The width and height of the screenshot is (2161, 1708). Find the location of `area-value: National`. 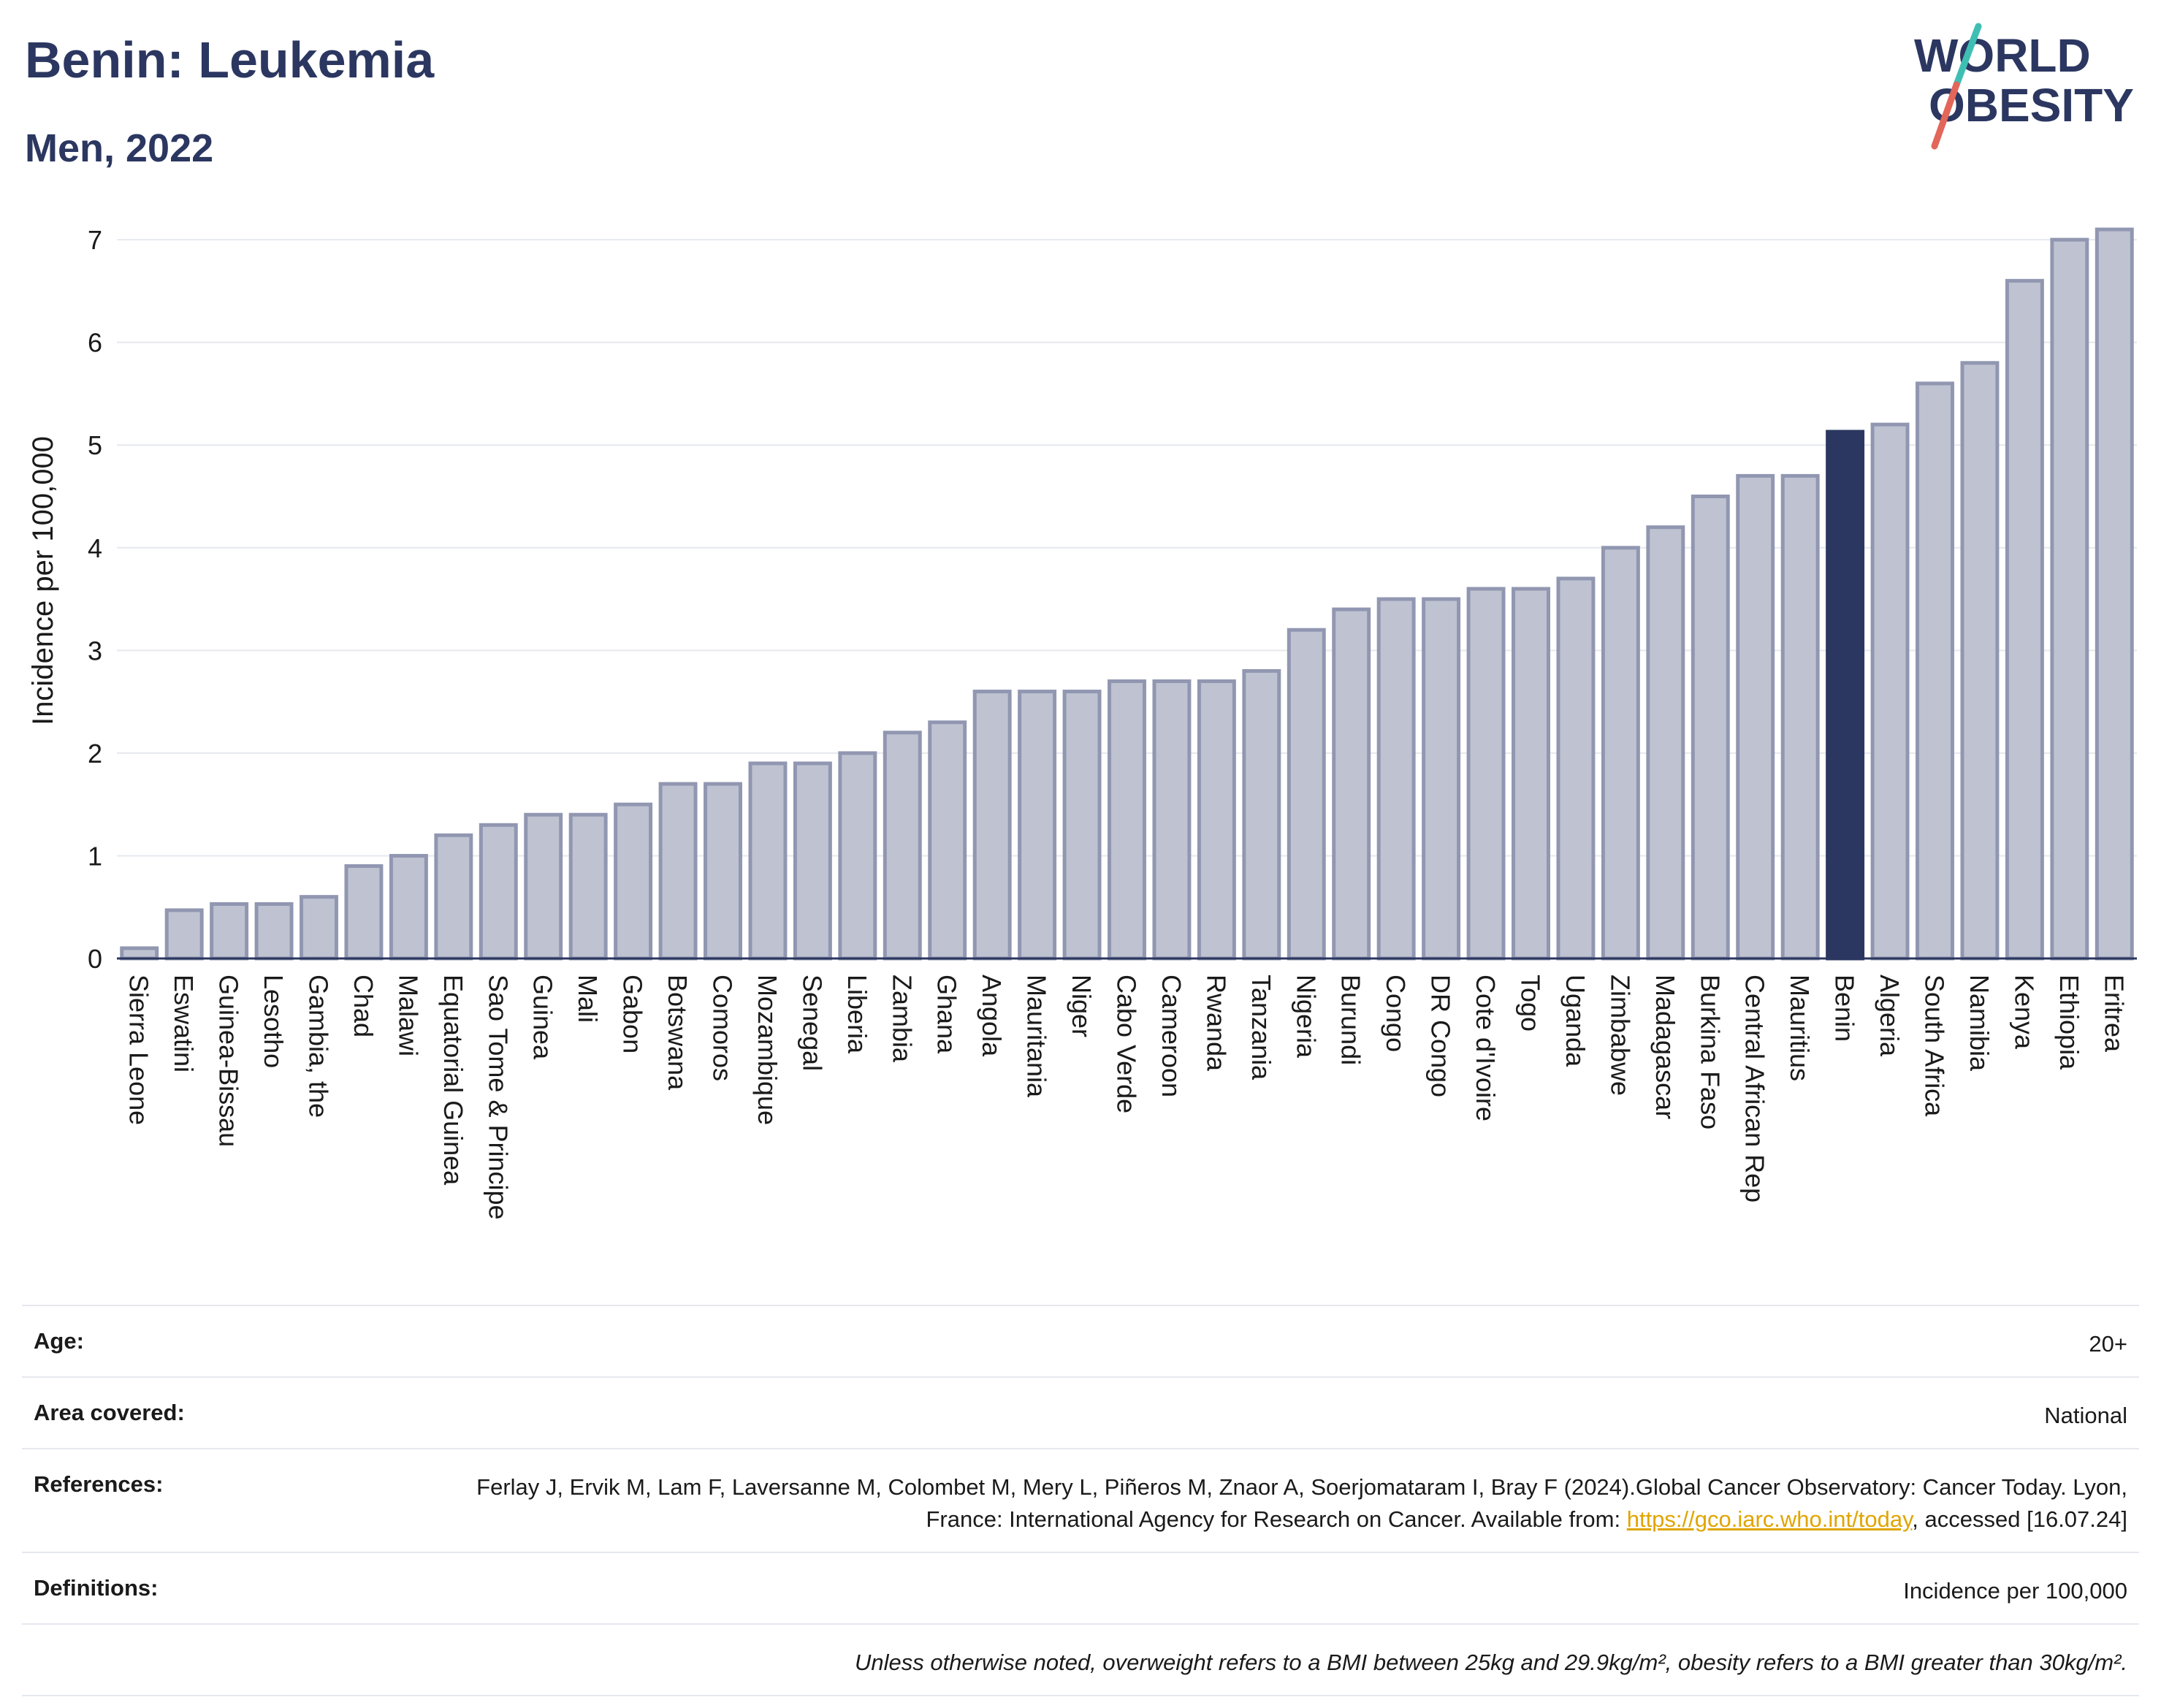

area-value: National is located at coordinates (2086, 1415).